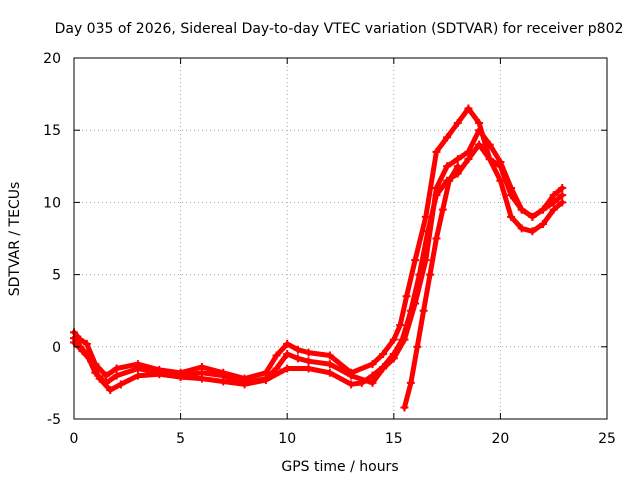 The width and height of the screenshot is (640, 480). What do you see at coordinates (52, 203) in the screenshot?
I see `y-tick-label: 10` at bounding box center [52, 203].